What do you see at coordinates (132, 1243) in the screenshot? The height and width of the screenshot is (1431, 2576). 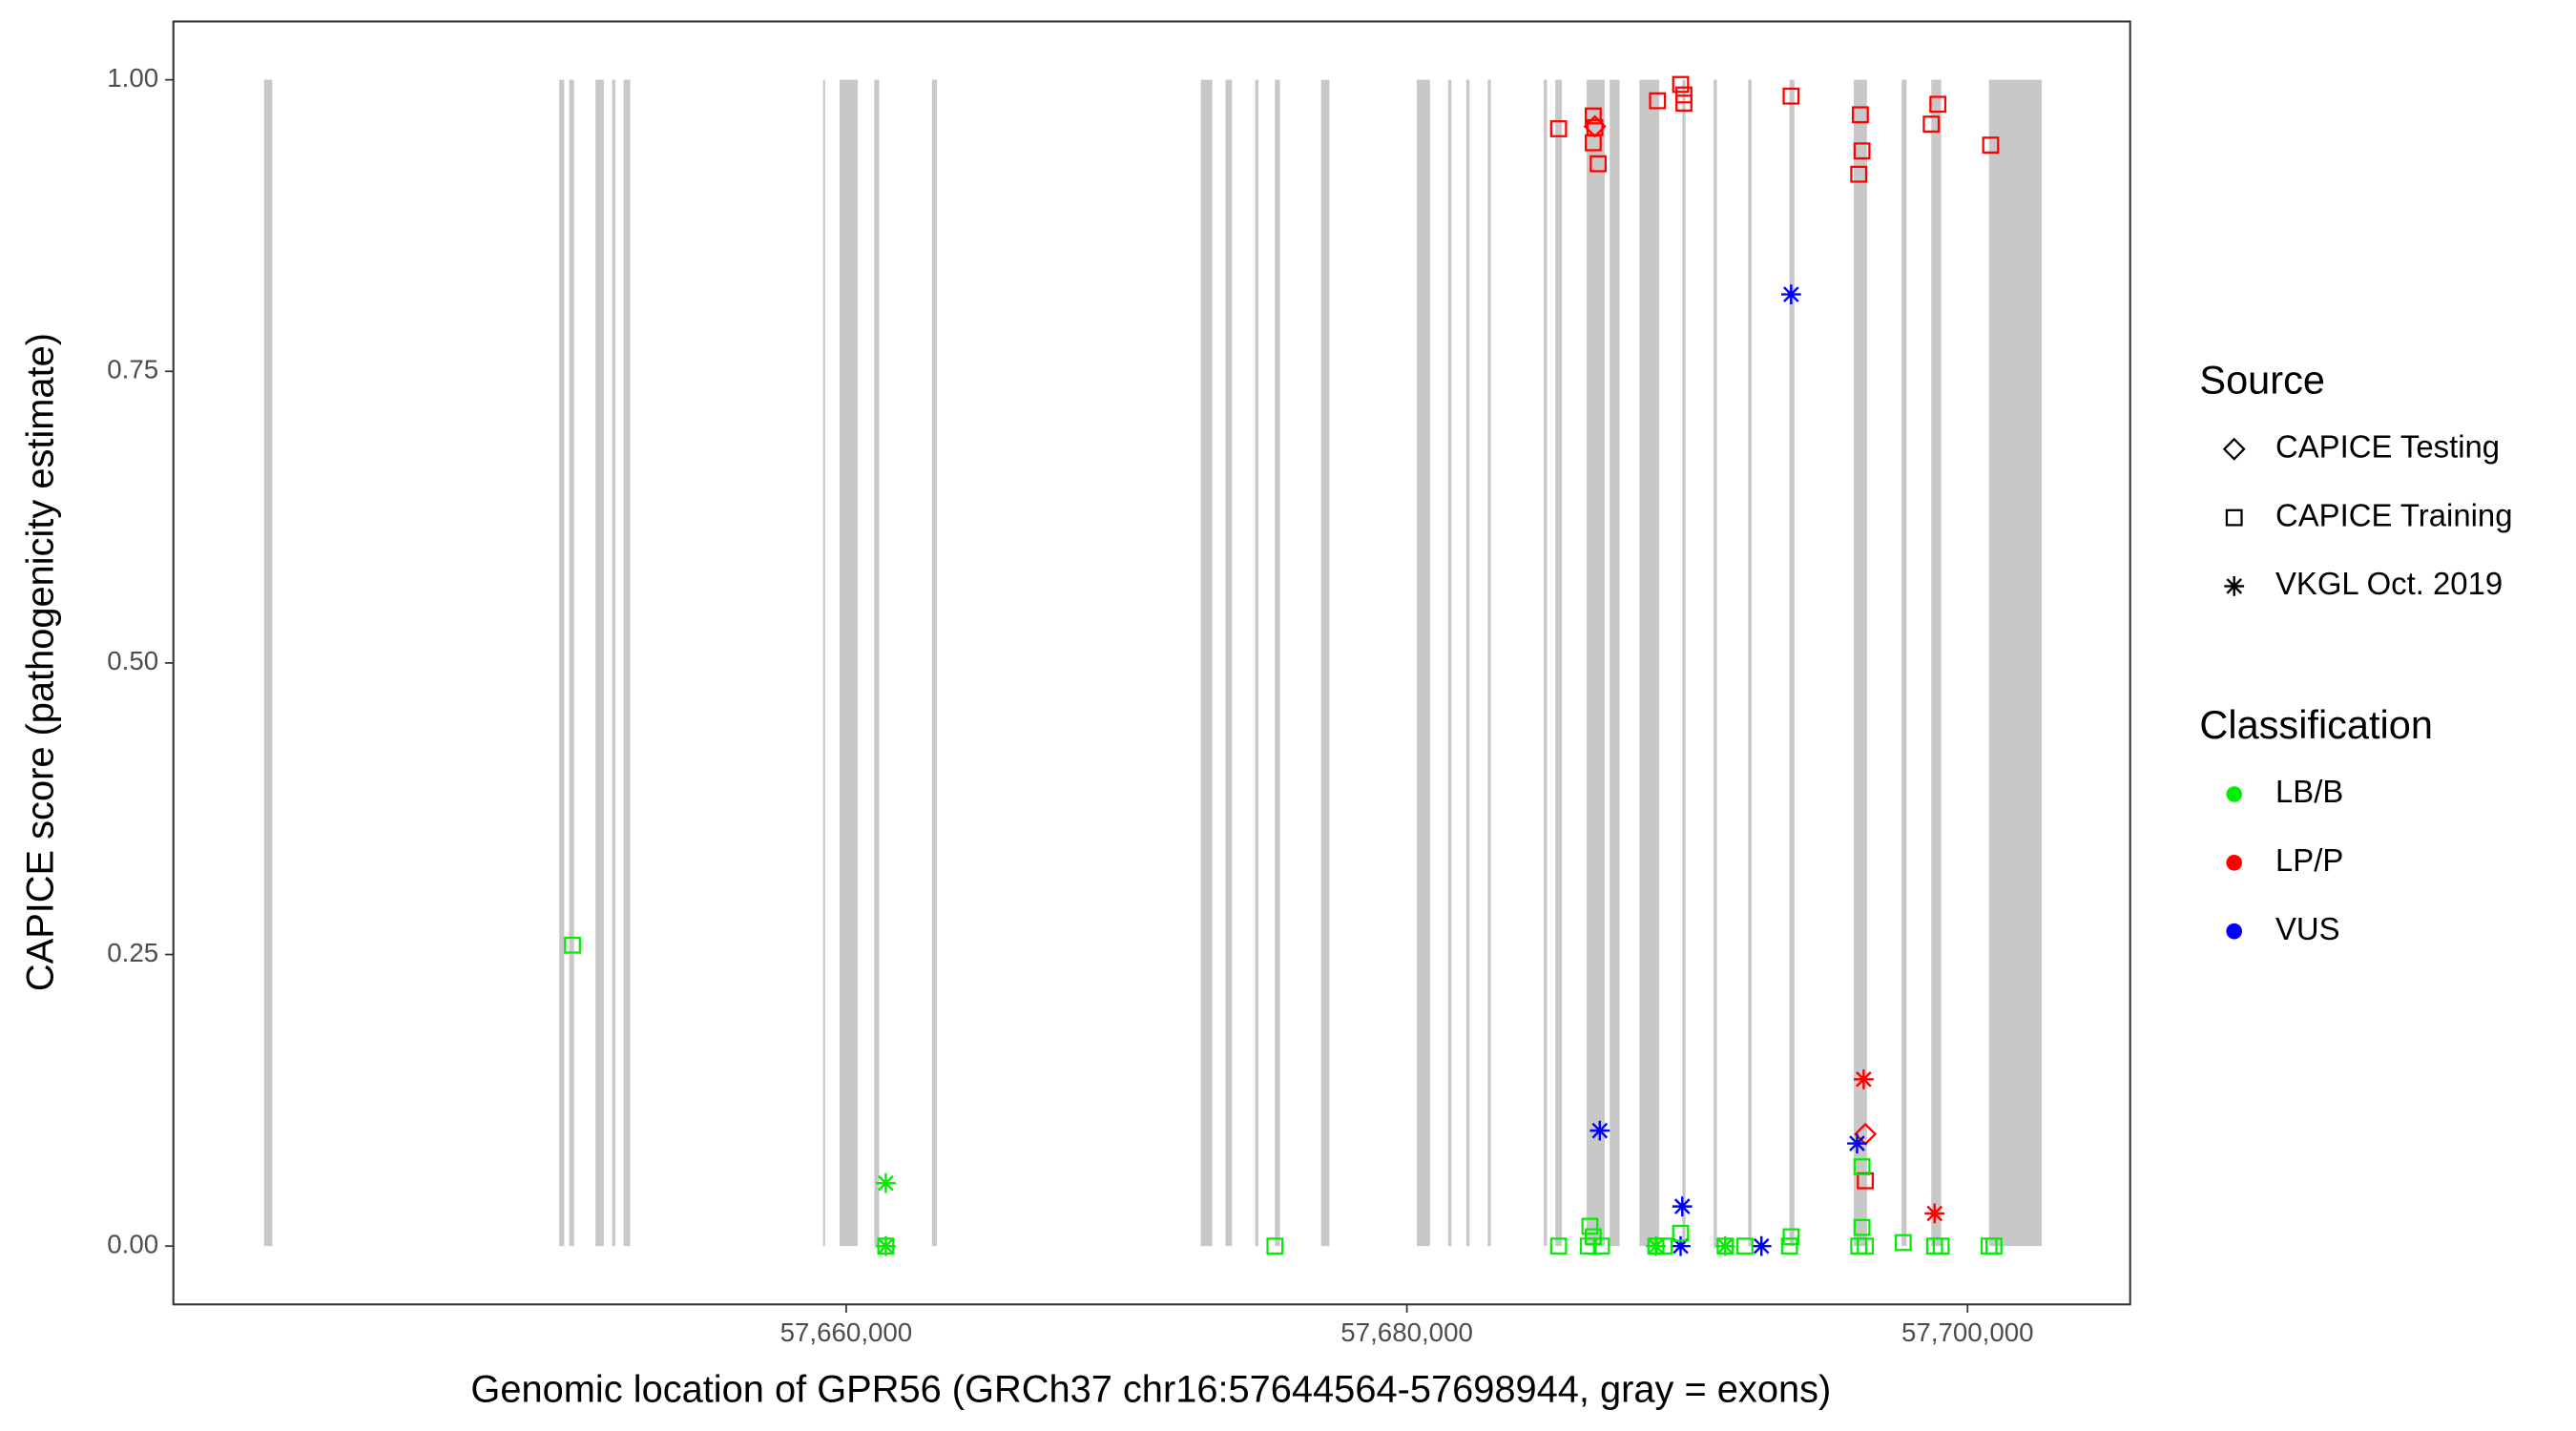 I see `y-tick-label: 0.00` at bounding box center [132, 1243].